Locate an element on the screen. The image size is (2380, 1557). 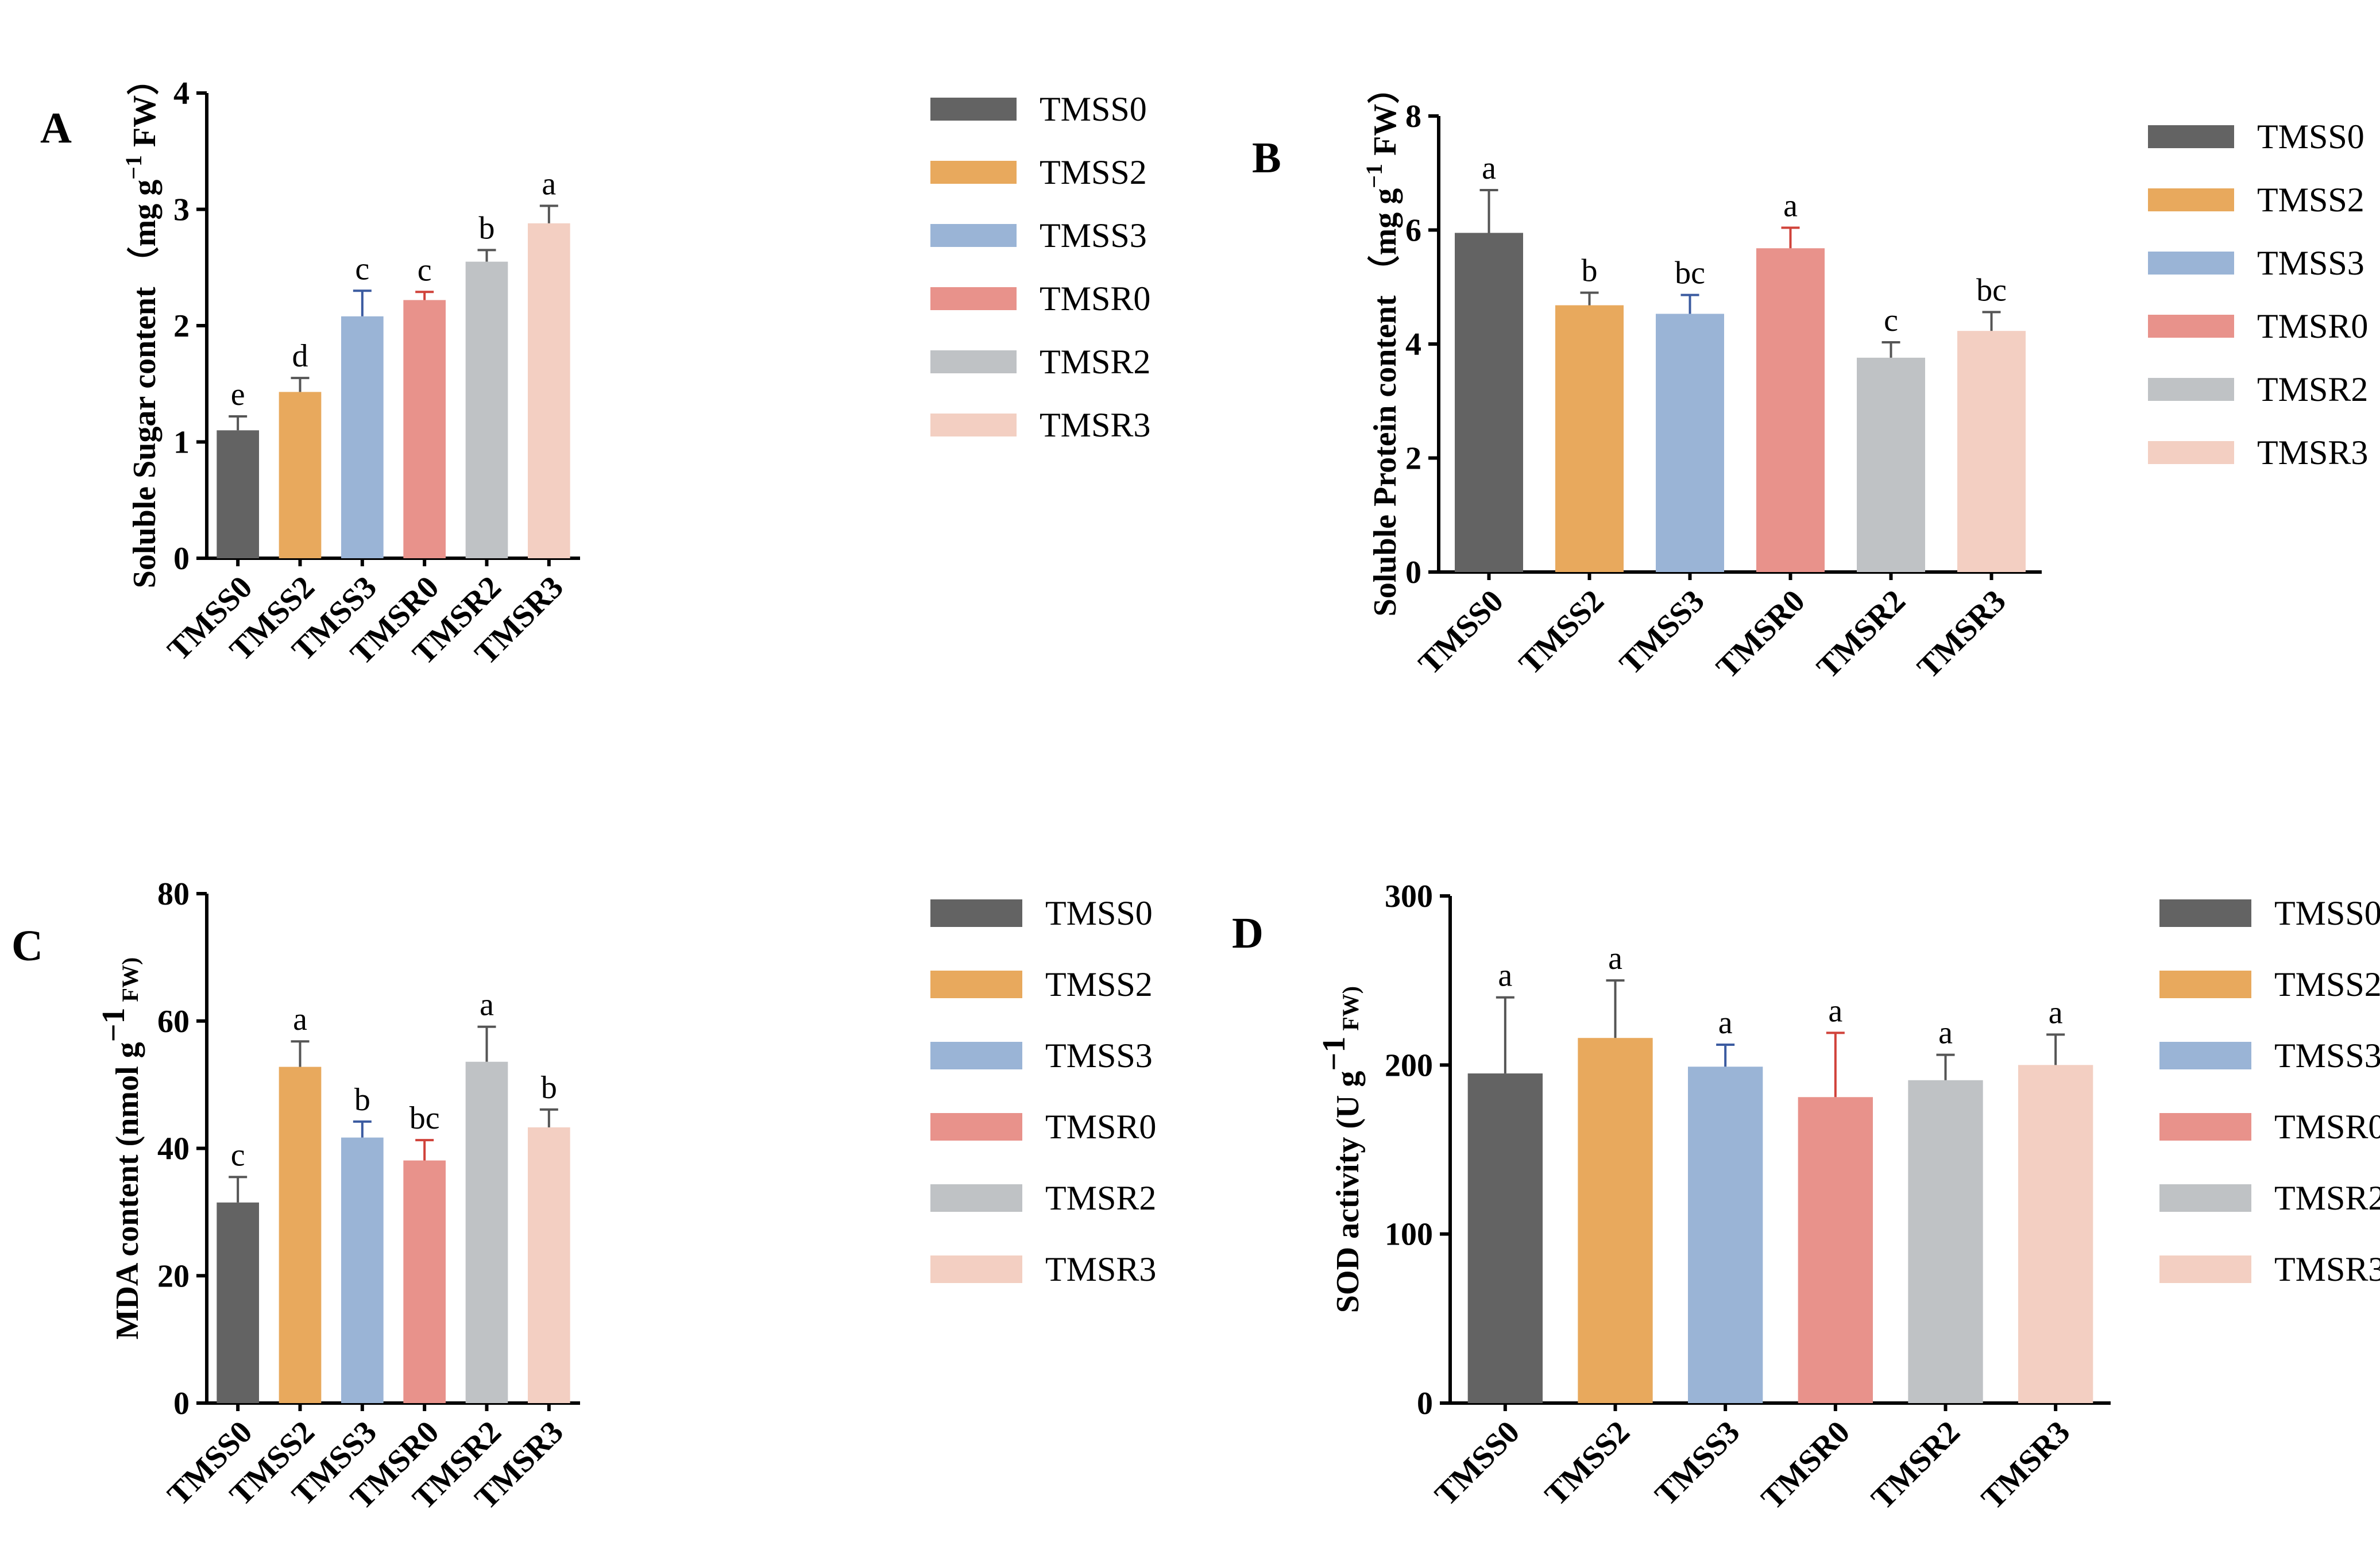
y-tick-label: 6 is located at coordinates (1413, 231).